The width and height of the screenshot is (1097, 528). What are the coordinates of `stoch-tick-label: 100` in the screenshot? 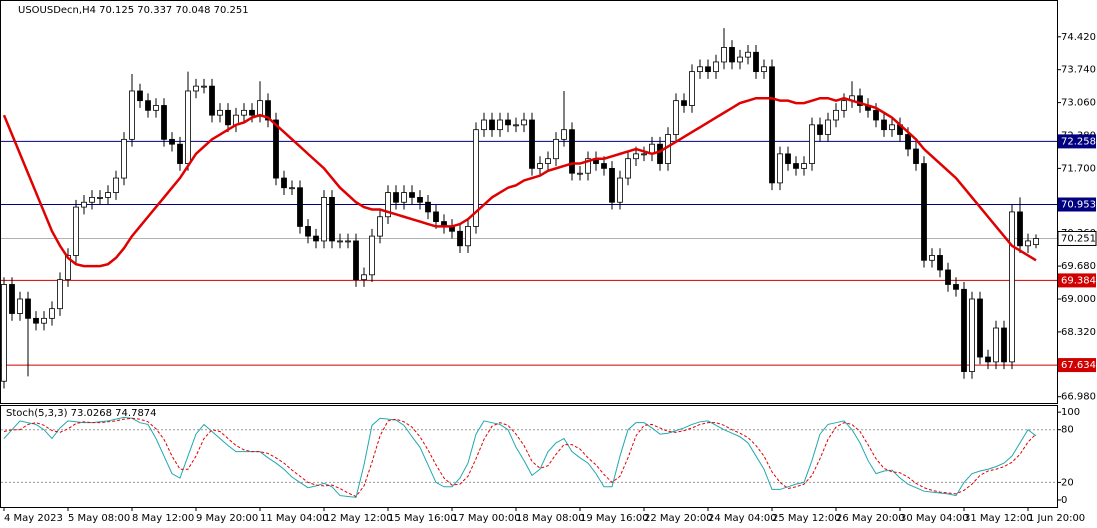 It's located at (1070, 412).